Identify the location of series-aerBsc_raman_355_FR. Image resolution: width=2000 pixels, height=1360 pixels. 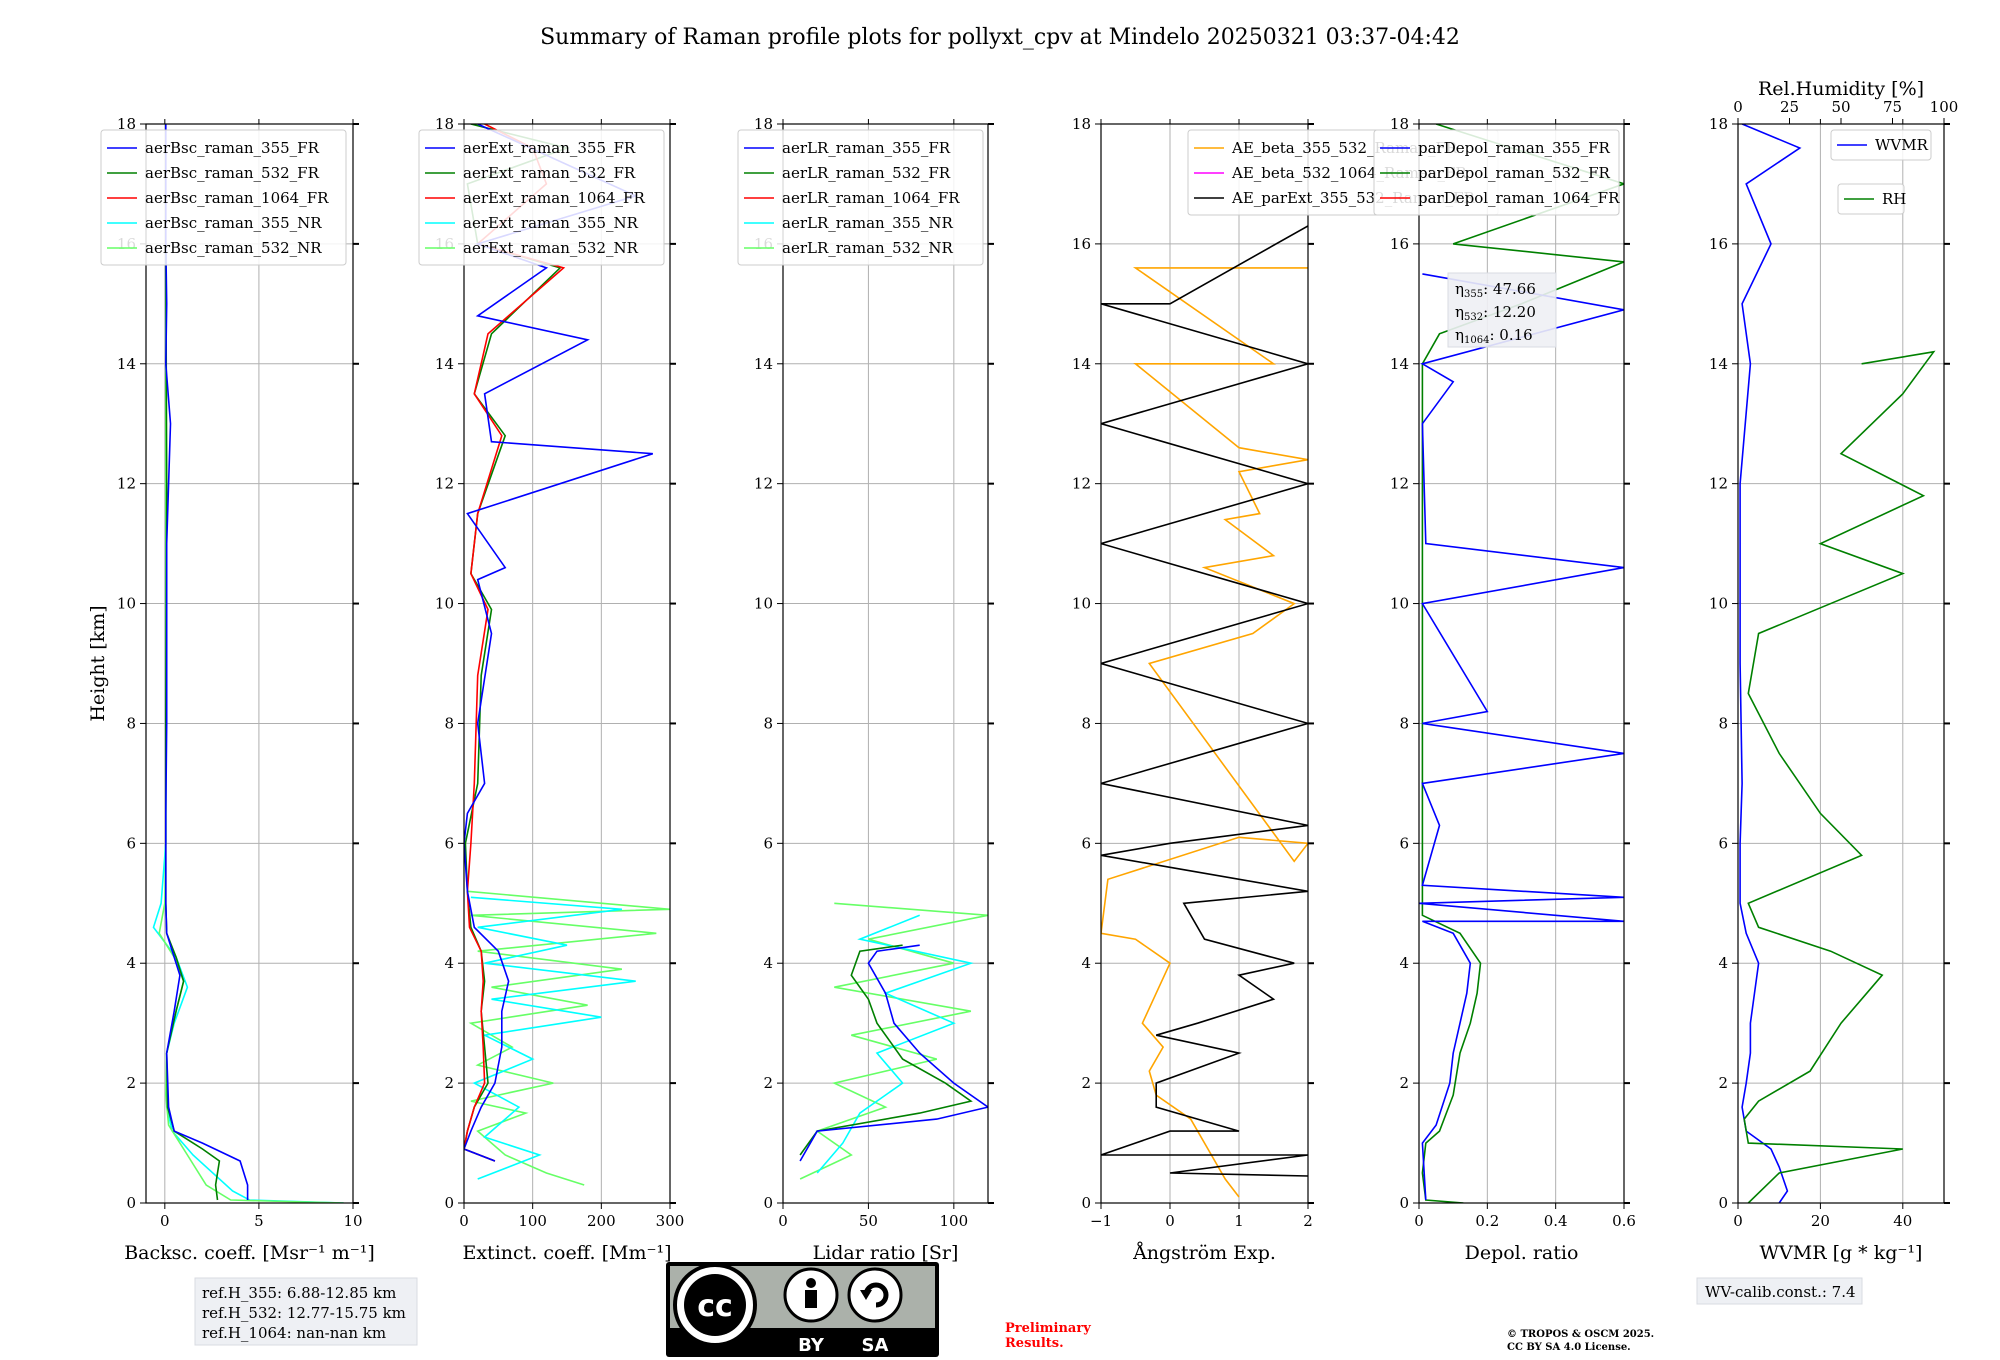
(206, 662).